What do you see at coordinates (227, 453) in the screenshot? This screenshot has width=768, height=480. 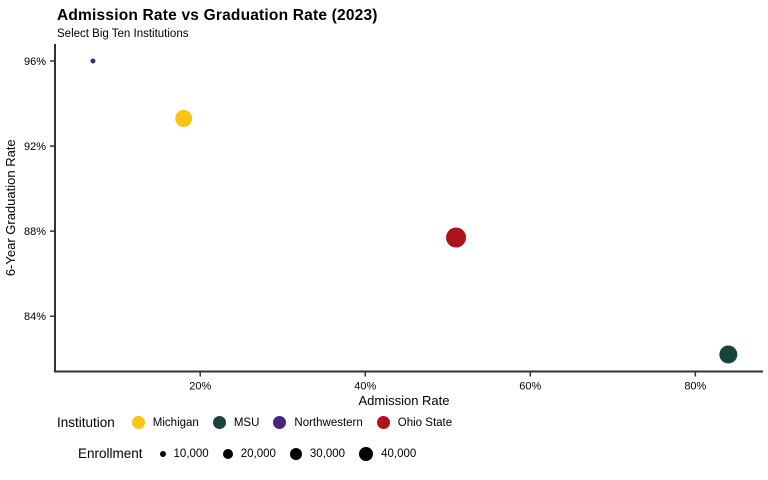 I see `size-dot-20000-icon` at bounding box center [227, 453].